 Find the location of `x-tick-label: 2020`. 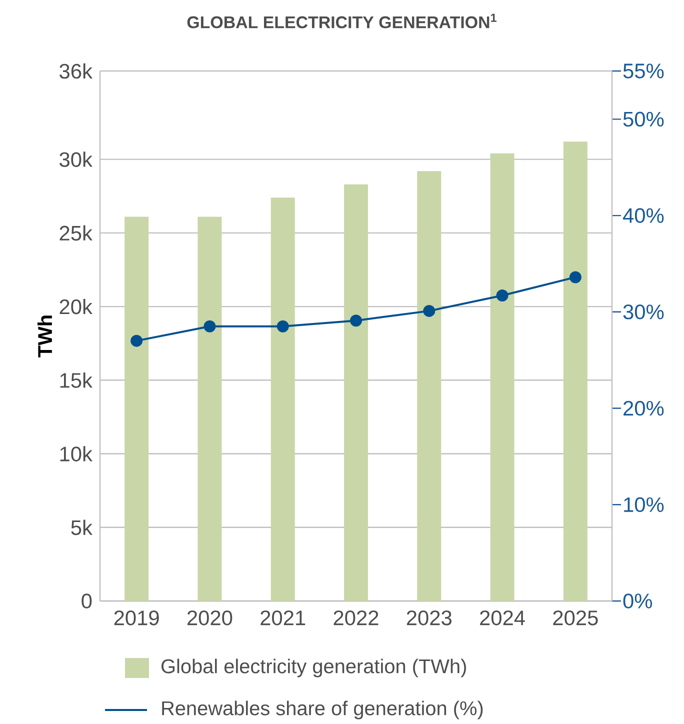

x-tick-label: 2020 is located at coordinates (209, 618).